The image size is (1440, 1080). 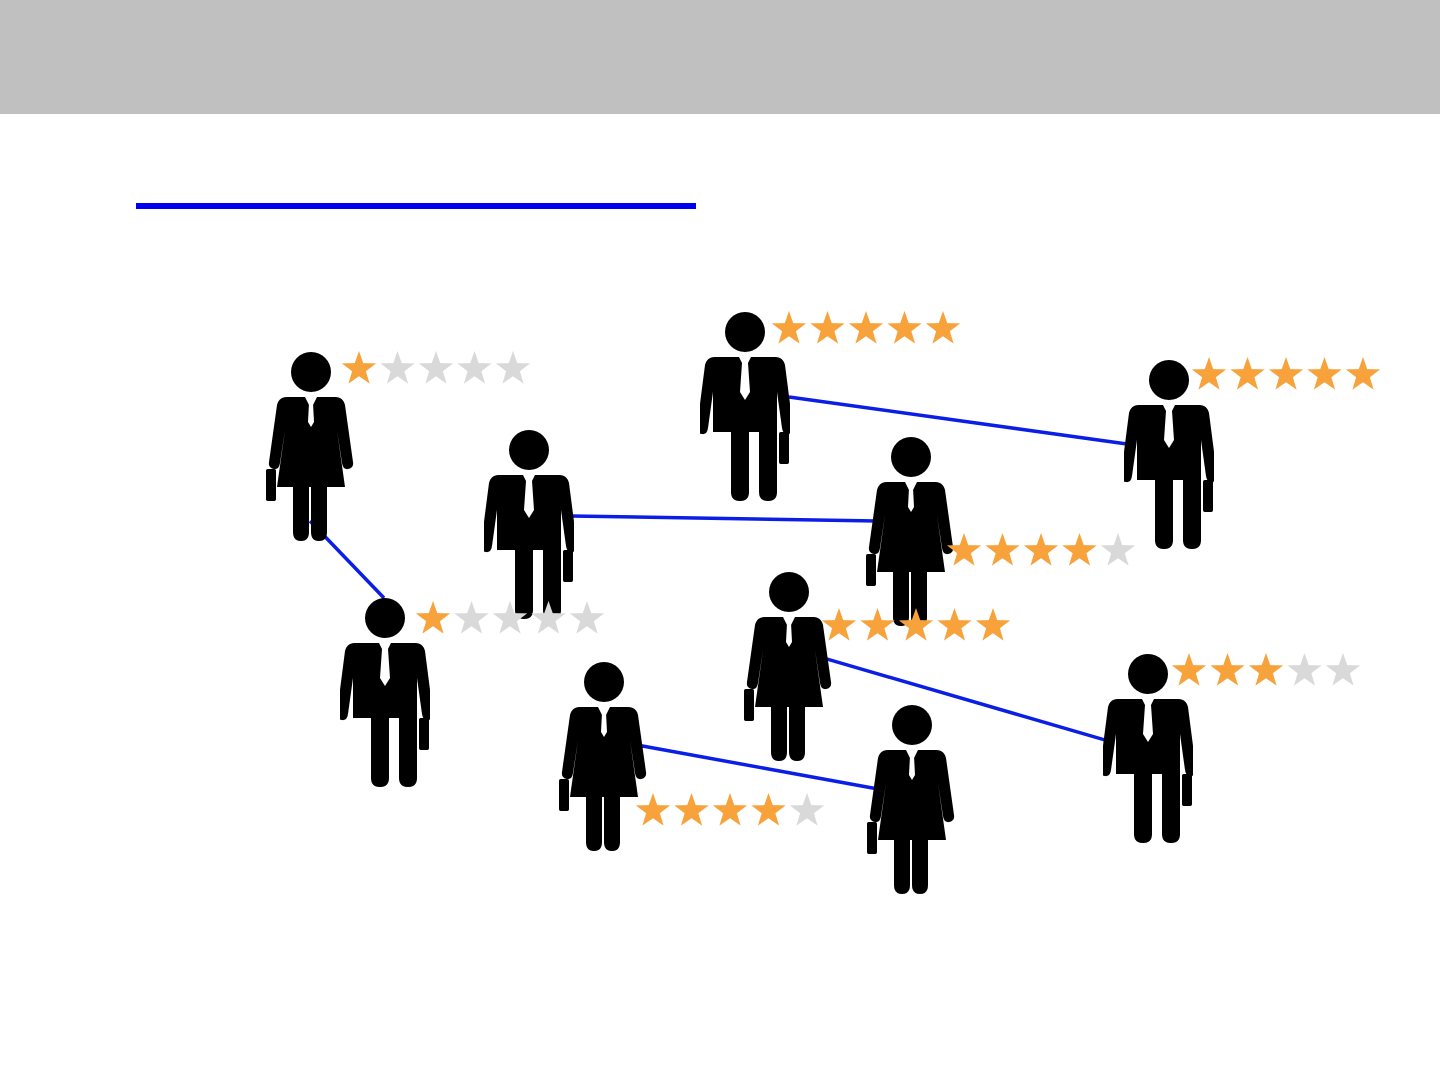 What do you see at coordinates (720, 57) in the screenshot?
I see `header-band` at bounding box center [720, 57].